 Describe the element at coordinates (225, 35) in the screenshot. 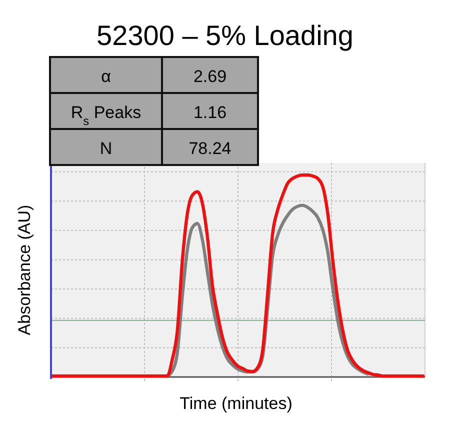

I see `chart-title: 52300 – 5% Loading` at that location.